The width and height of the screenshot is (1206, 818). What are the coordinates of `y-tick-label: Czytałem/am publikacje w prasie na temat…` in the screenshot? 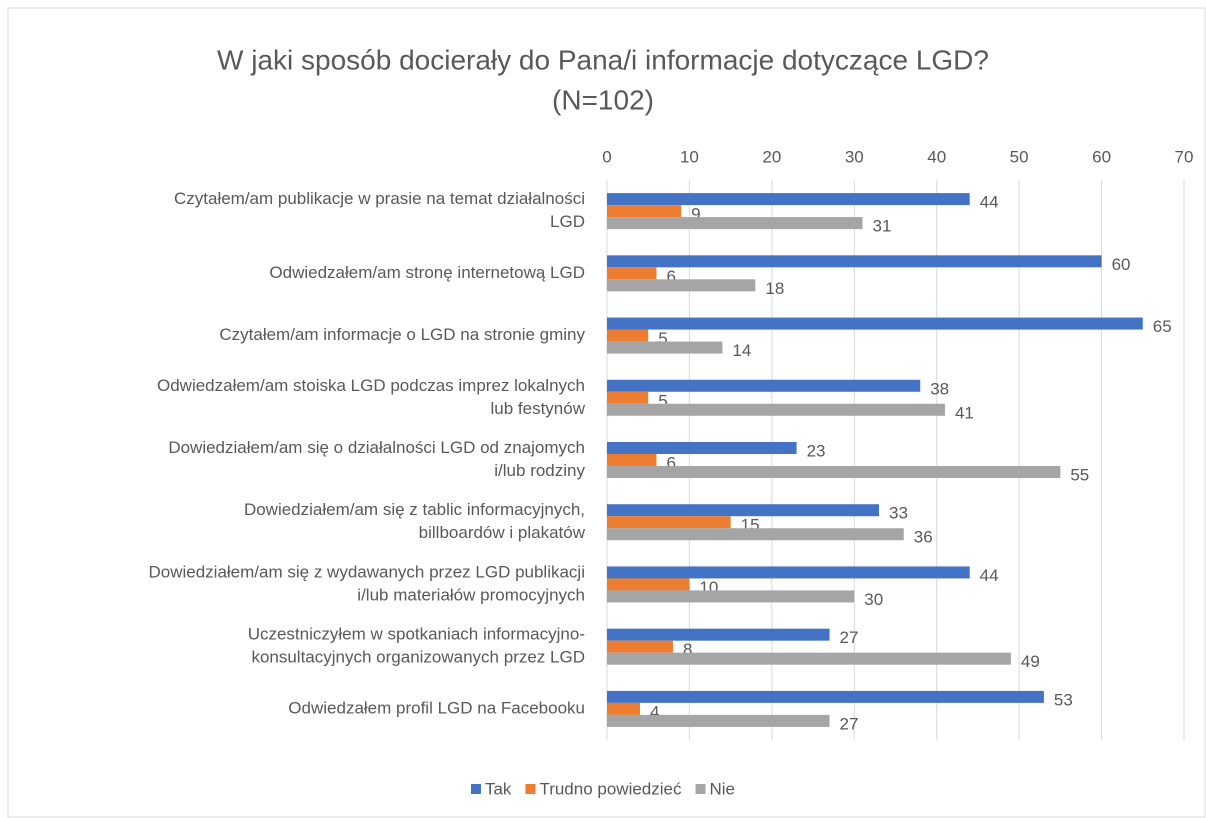 It's located at (379, 198).